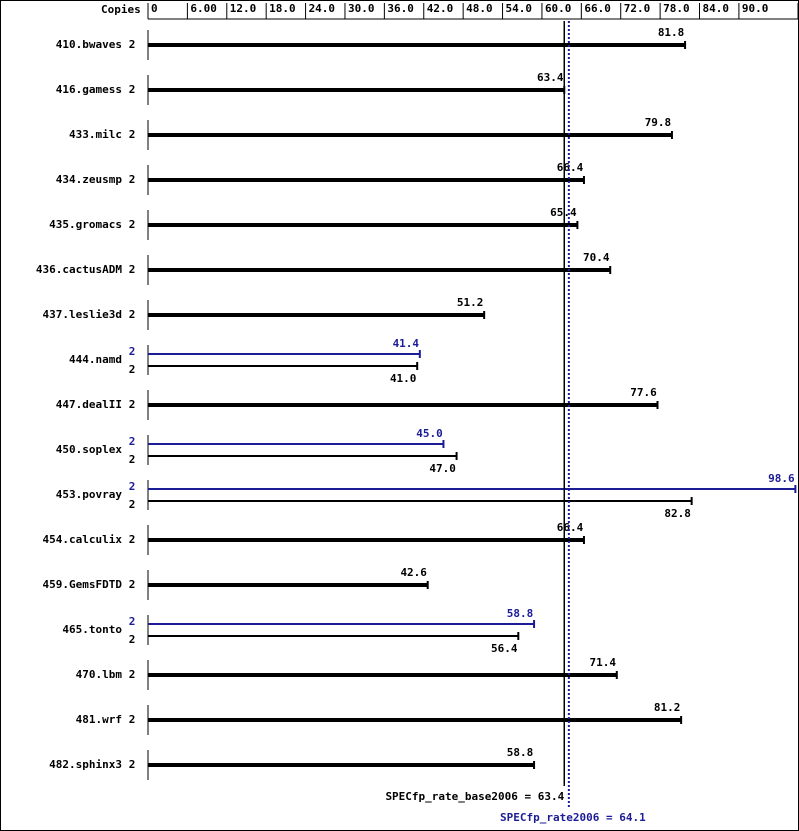 The width and height of the screenshot is (799, 831). I want to click on benchmark-name: 433.milc, so click(95, 134).